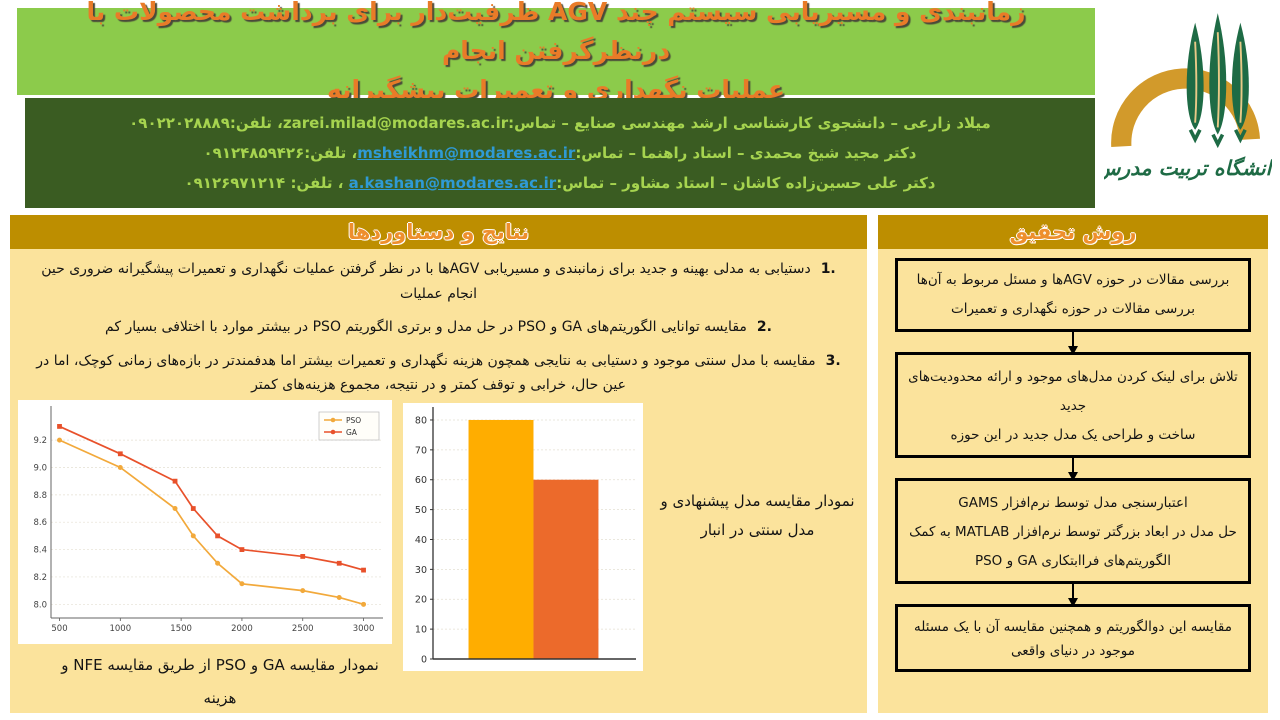 This screenshot has width=1280, height=720. I want to click on svg-text: 2500, so click(303, 629).